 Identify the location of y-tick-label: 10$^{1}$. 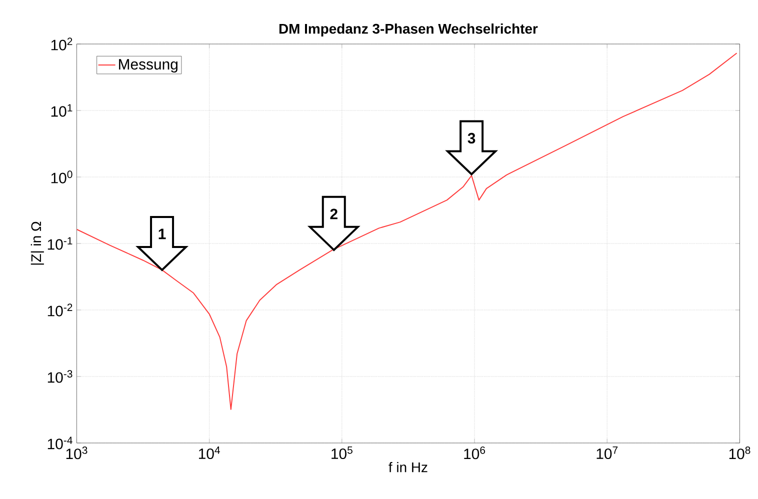
(61, 110).